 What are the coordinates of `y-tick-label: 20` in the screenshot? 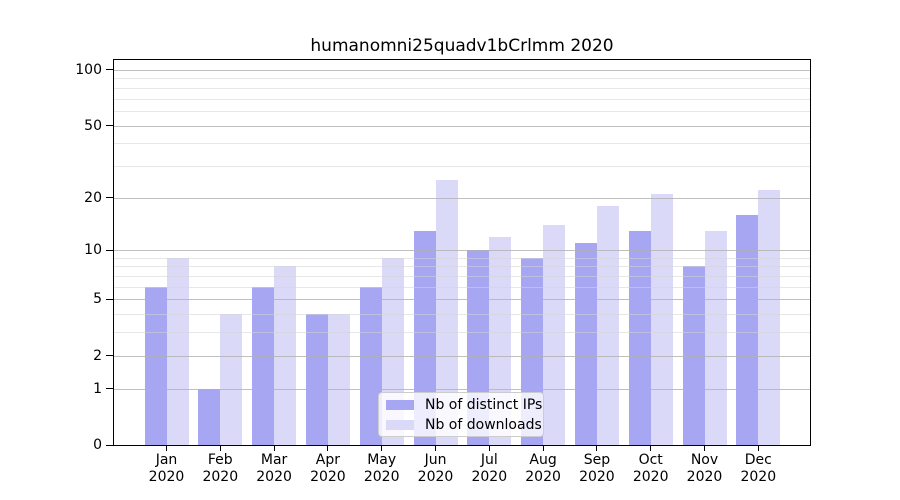 It's located at (93, 197).